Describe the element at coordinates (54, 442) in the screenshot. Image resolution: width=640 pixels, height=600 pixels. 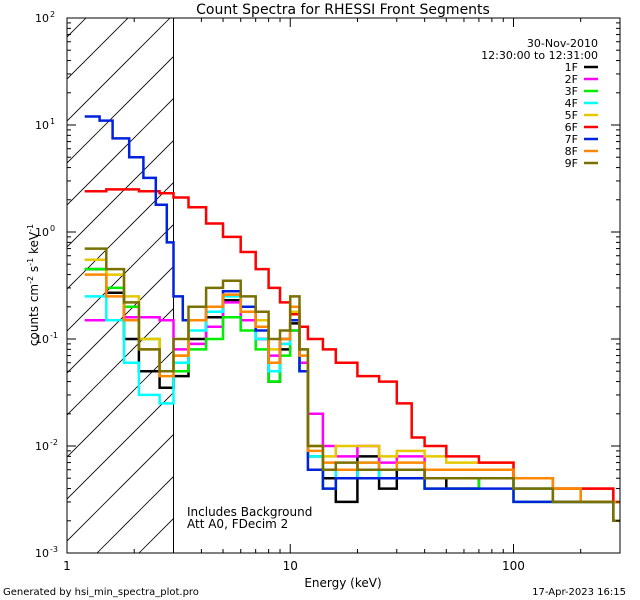
I see `y-tick-exponent: -2` at that location.